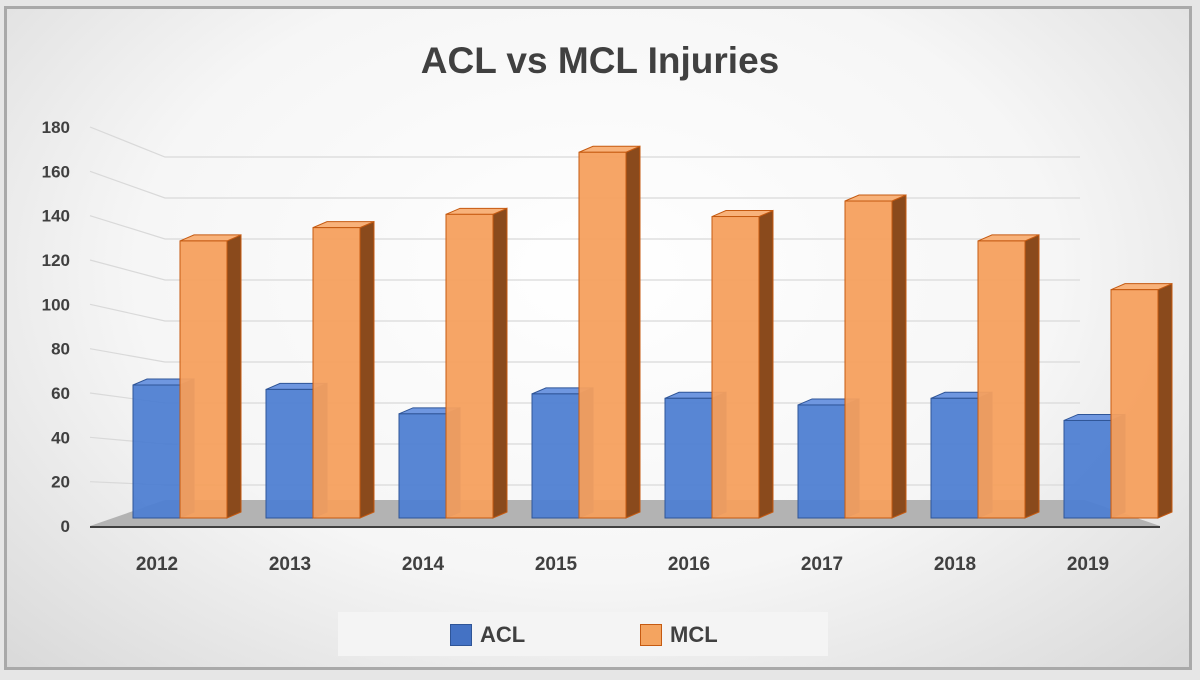  Describe the element at coordinates (602, 335) in the screenshot. I see `bar-mcl-2015` at that location.